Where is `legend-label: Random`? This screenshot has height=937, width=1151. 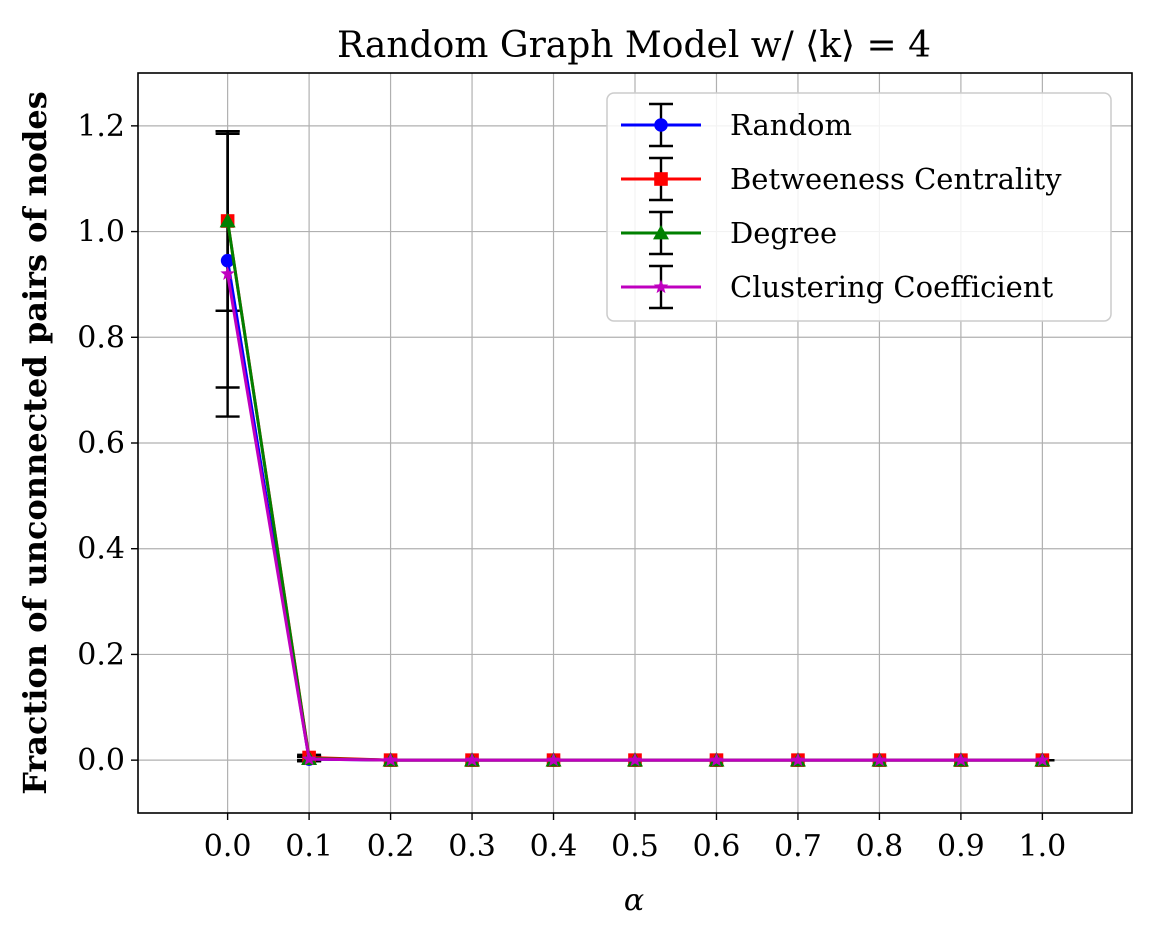
legend-label: Random is located at coordinates (791, 125).